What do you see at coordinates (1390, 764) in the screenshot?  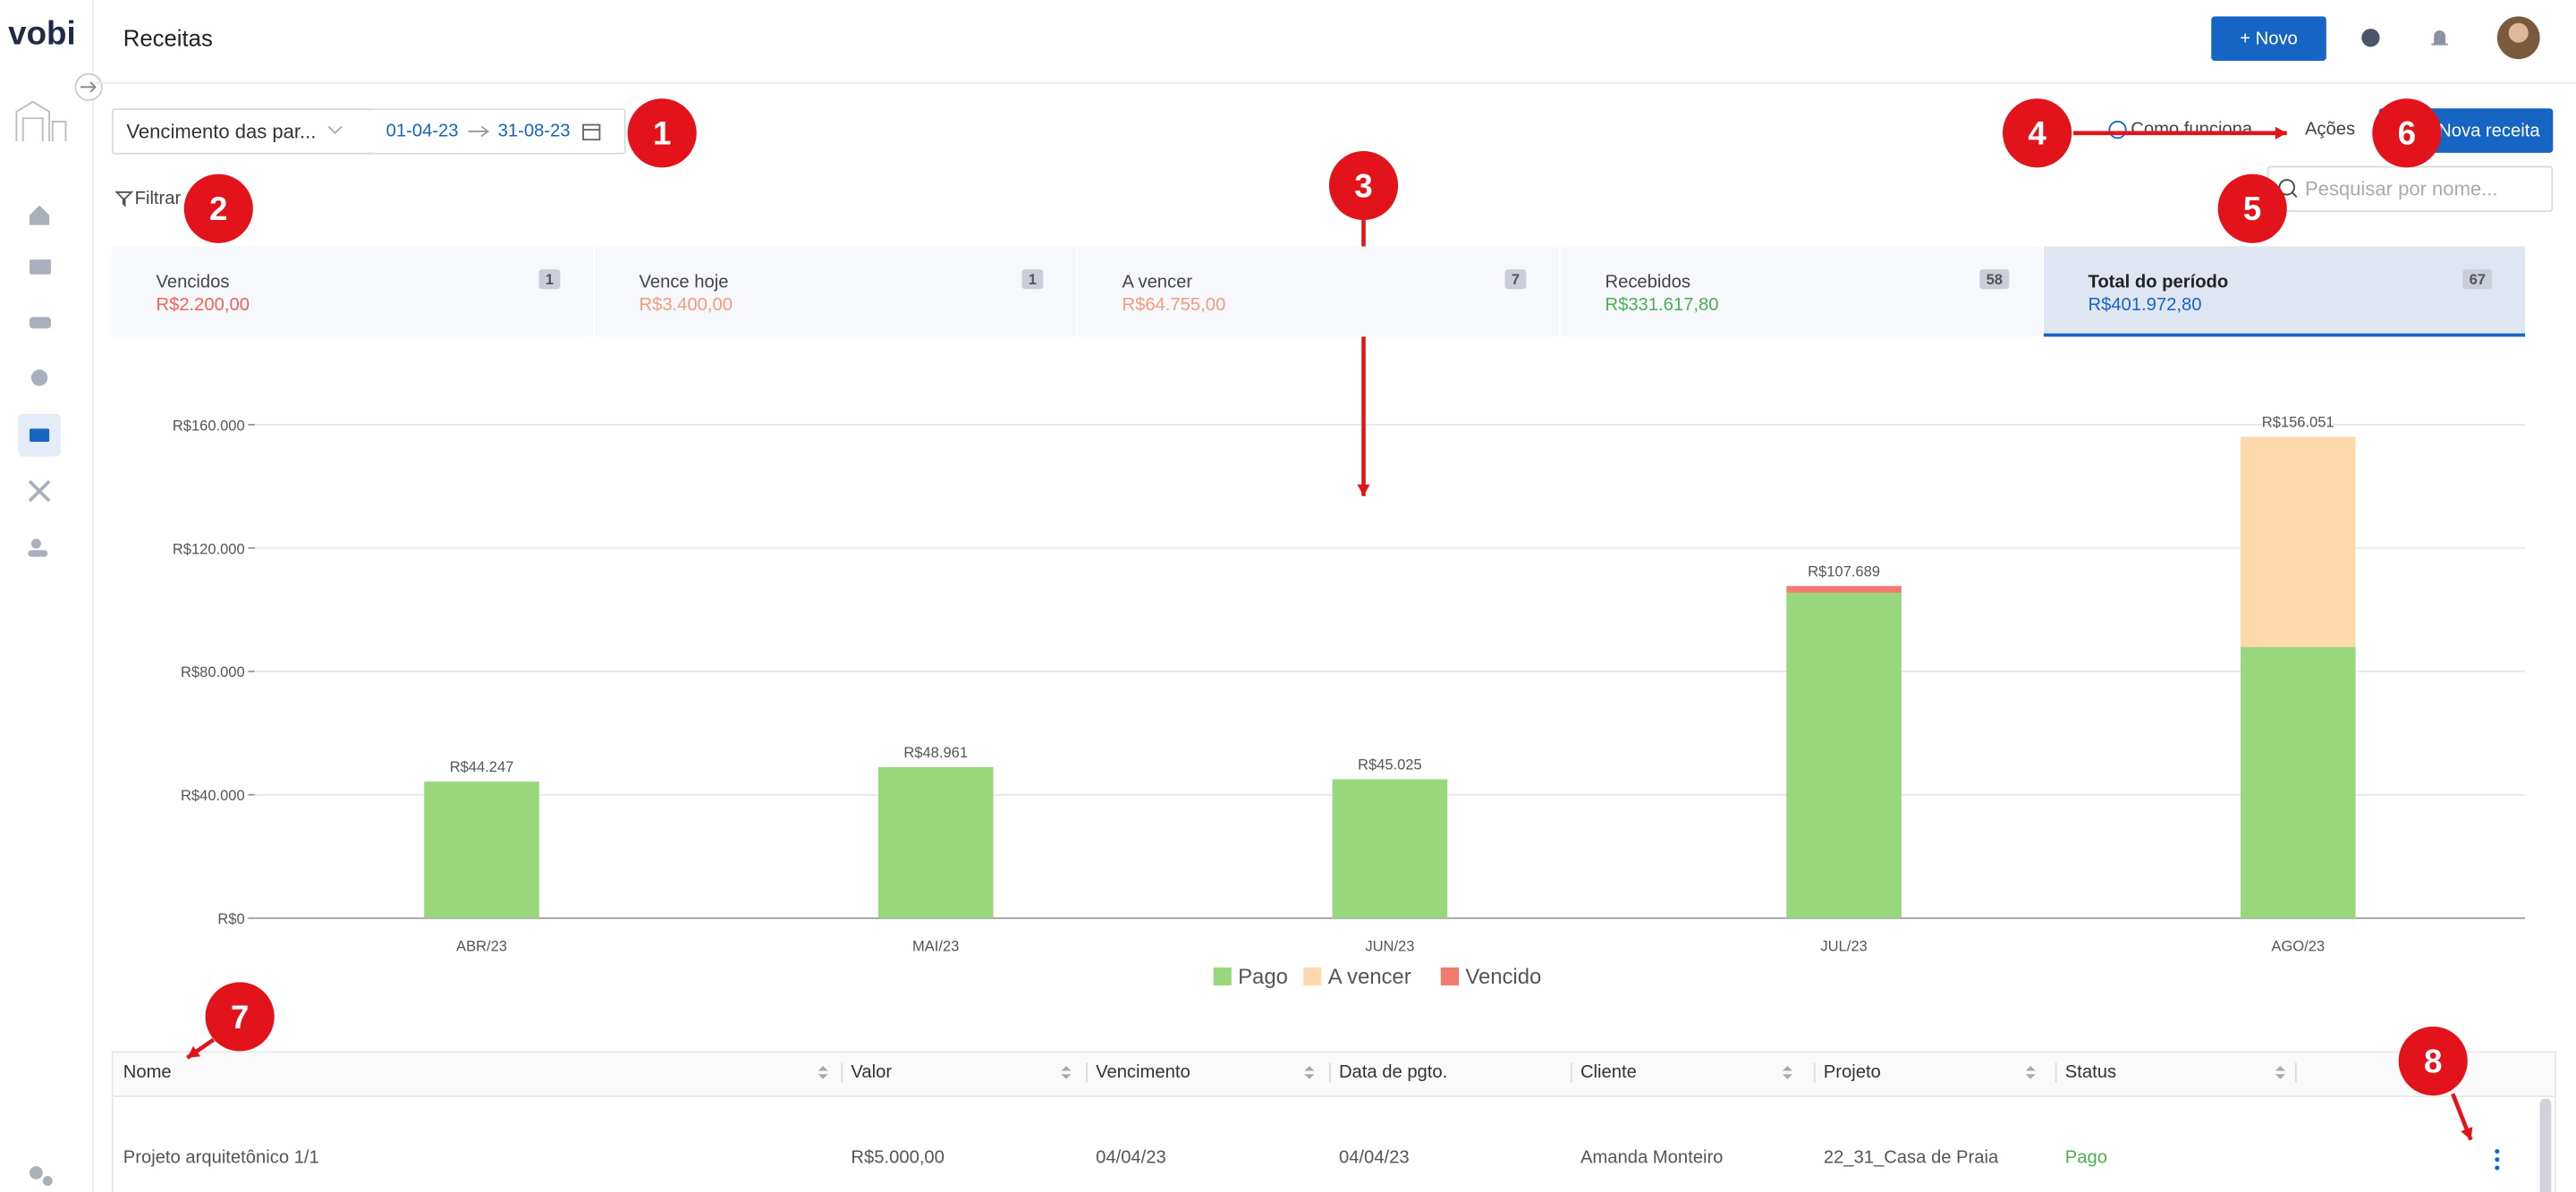 I see `total-label: R$45.025` at bounding box center [1390, 764].